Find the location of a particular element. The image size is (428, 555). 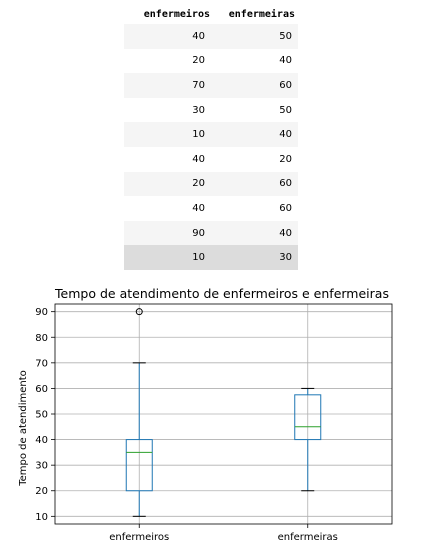

table-header-cell: enfermeiros is located at coordinates (176, 14).